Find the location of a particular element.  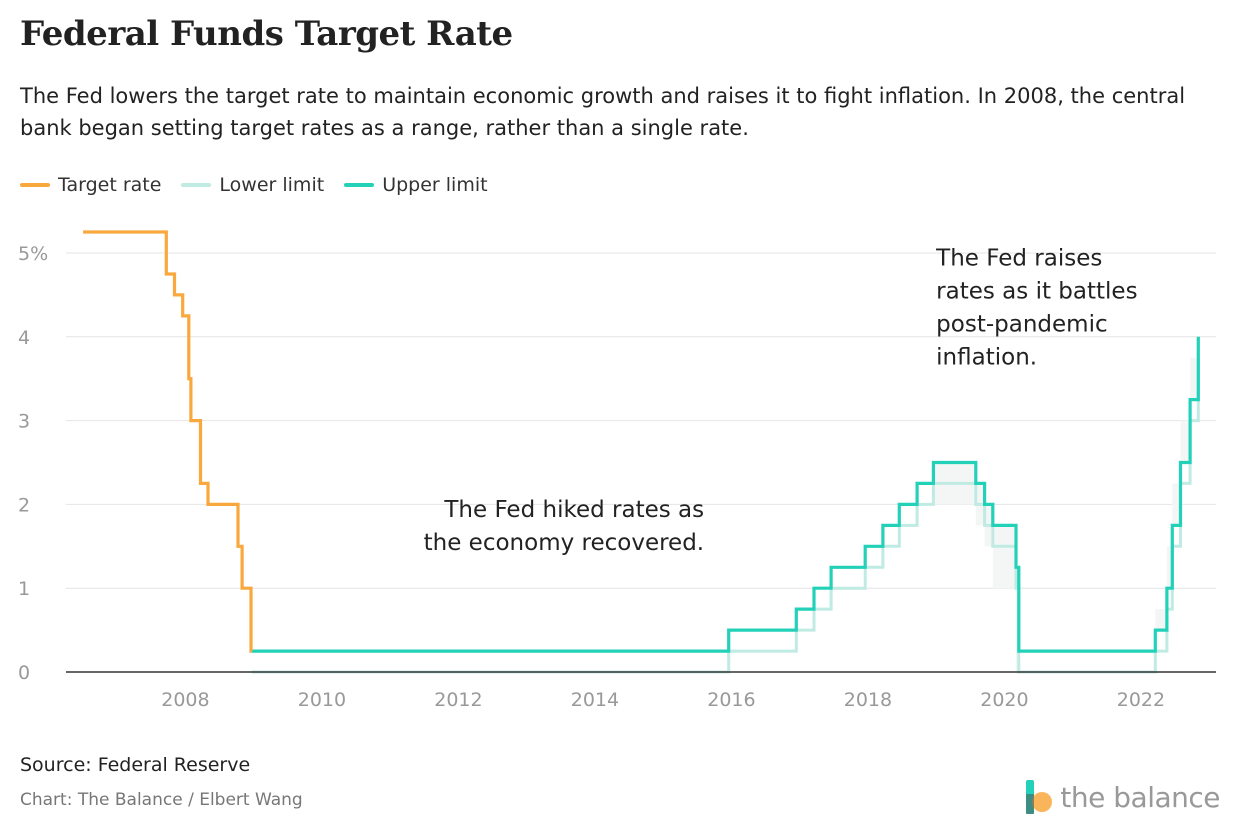

series-line-target-rate is located at coordinates (168, 441).